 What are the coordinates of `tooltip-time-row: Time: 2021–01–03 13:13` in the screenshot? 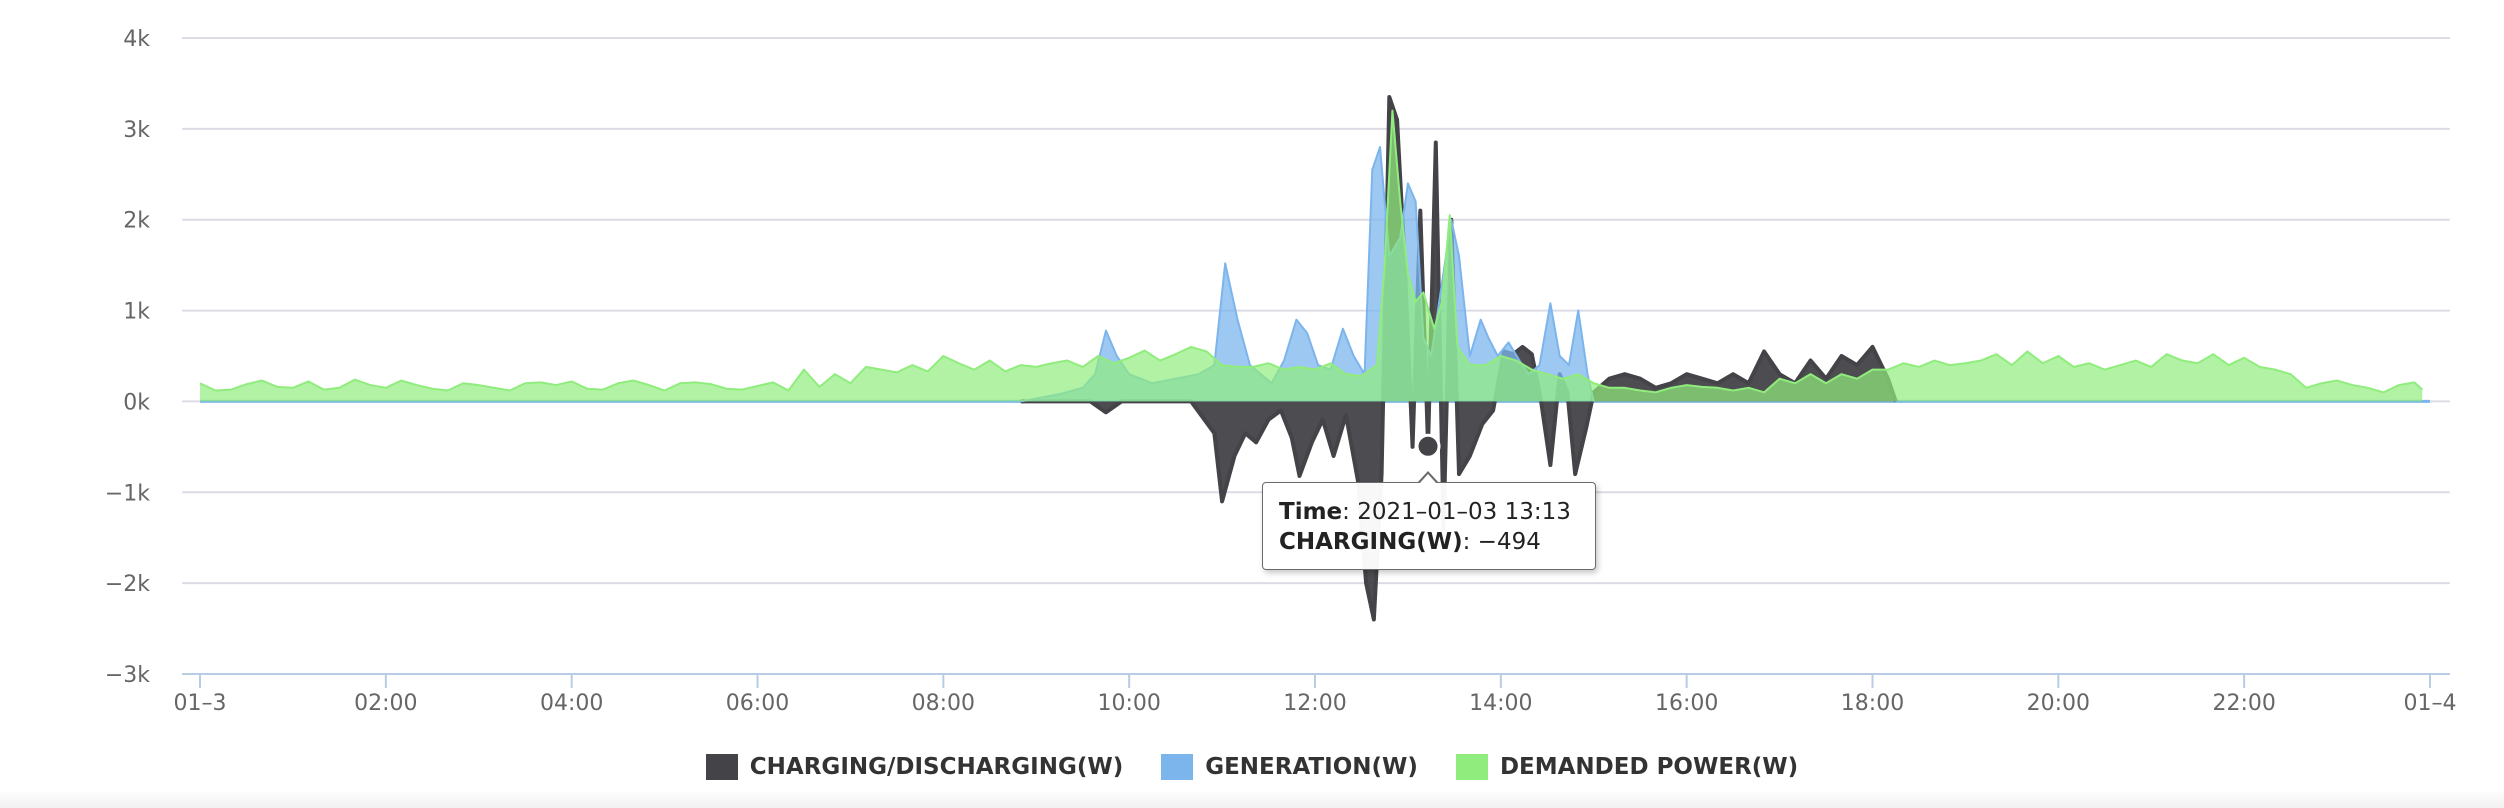 It's located at (1425, 512).